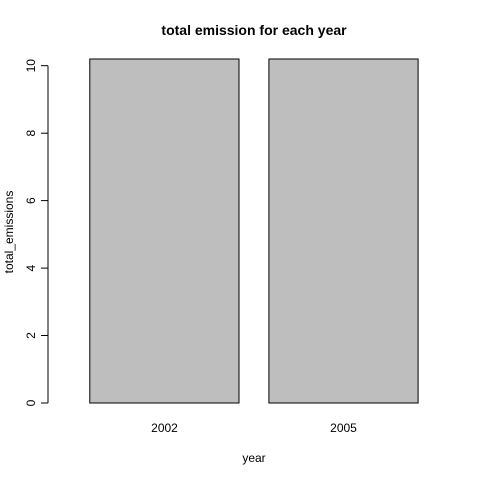 The height and width of the screenshot is (485, 480). Describe the element at coordinates (36, 232) in the screenshot. I see `y-axis: 0 2 4 6 8 10` at that location.